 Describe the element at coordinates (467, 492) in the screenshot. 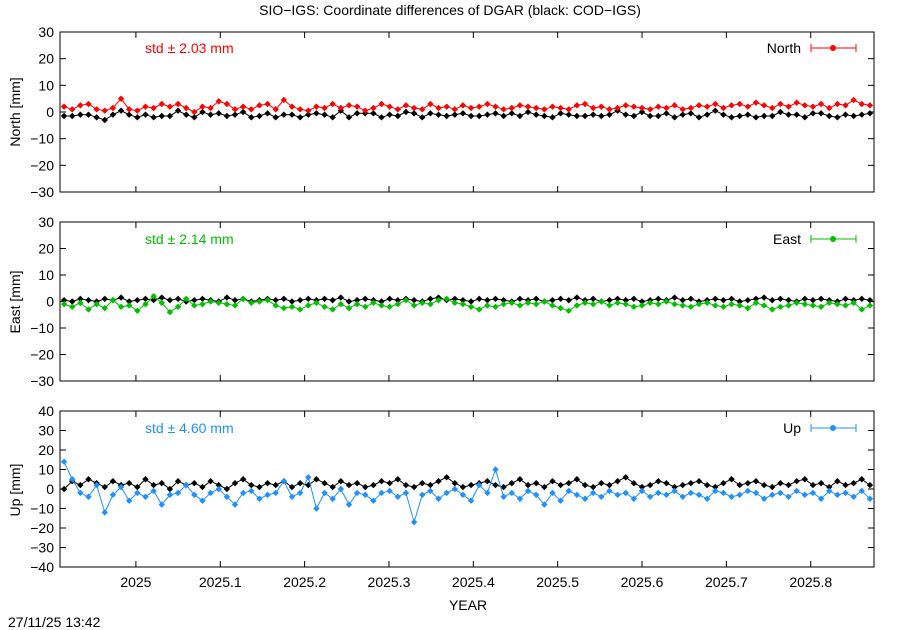

I see `up-series-colored` at that location.